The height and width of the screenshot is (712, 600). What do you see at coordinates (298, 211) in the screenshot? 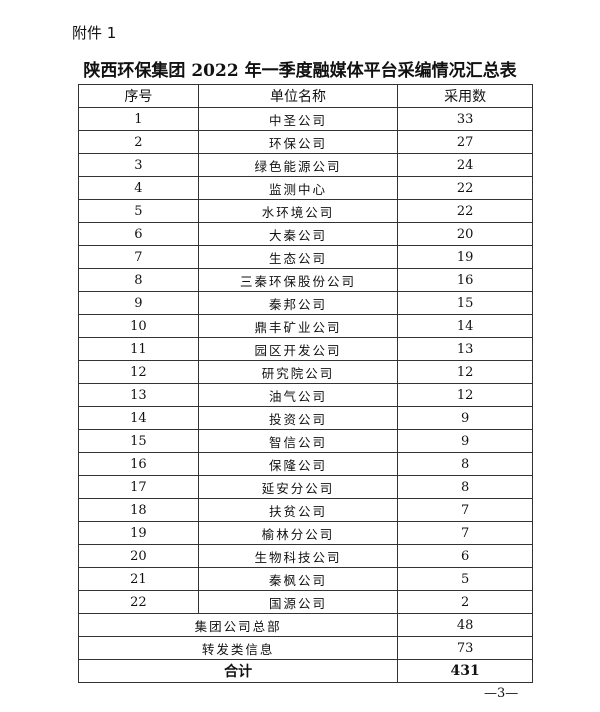
I see `unit-name: 水环境公司` at bounding box center [298, 211].